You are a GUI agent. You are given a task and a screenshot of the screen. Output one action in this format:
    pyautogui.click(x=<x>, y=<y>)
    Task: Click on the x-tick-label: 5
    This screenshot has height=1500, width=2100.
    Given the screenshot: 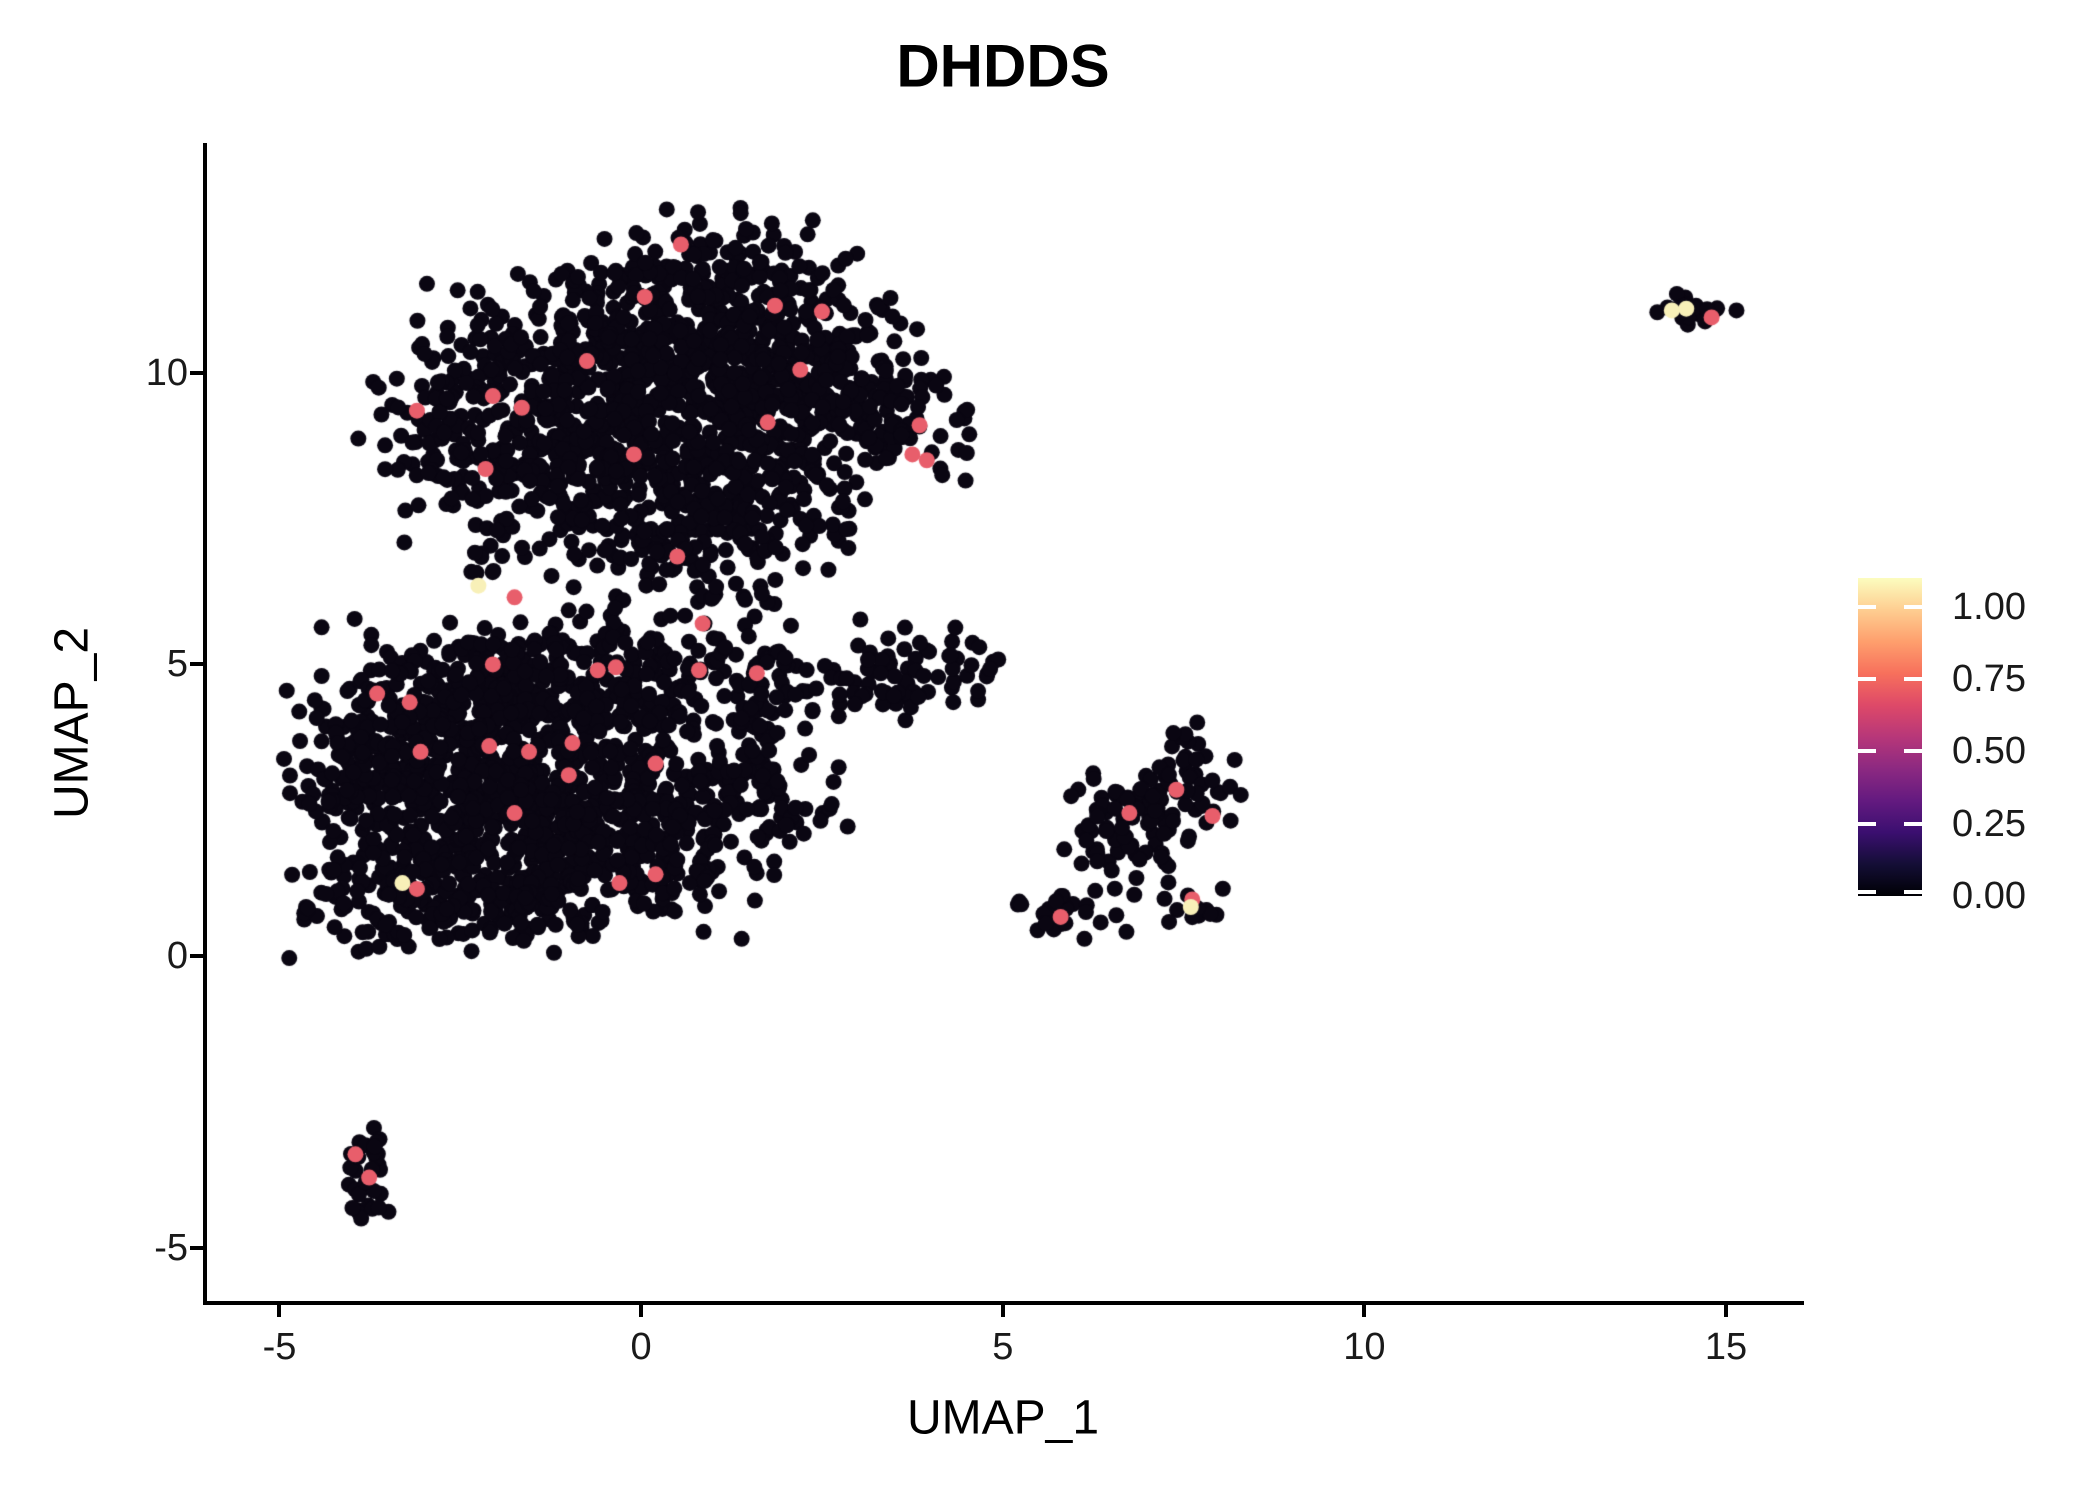 What is the action you would take?
    pyautogui.click(x=1003, y=1347)
    